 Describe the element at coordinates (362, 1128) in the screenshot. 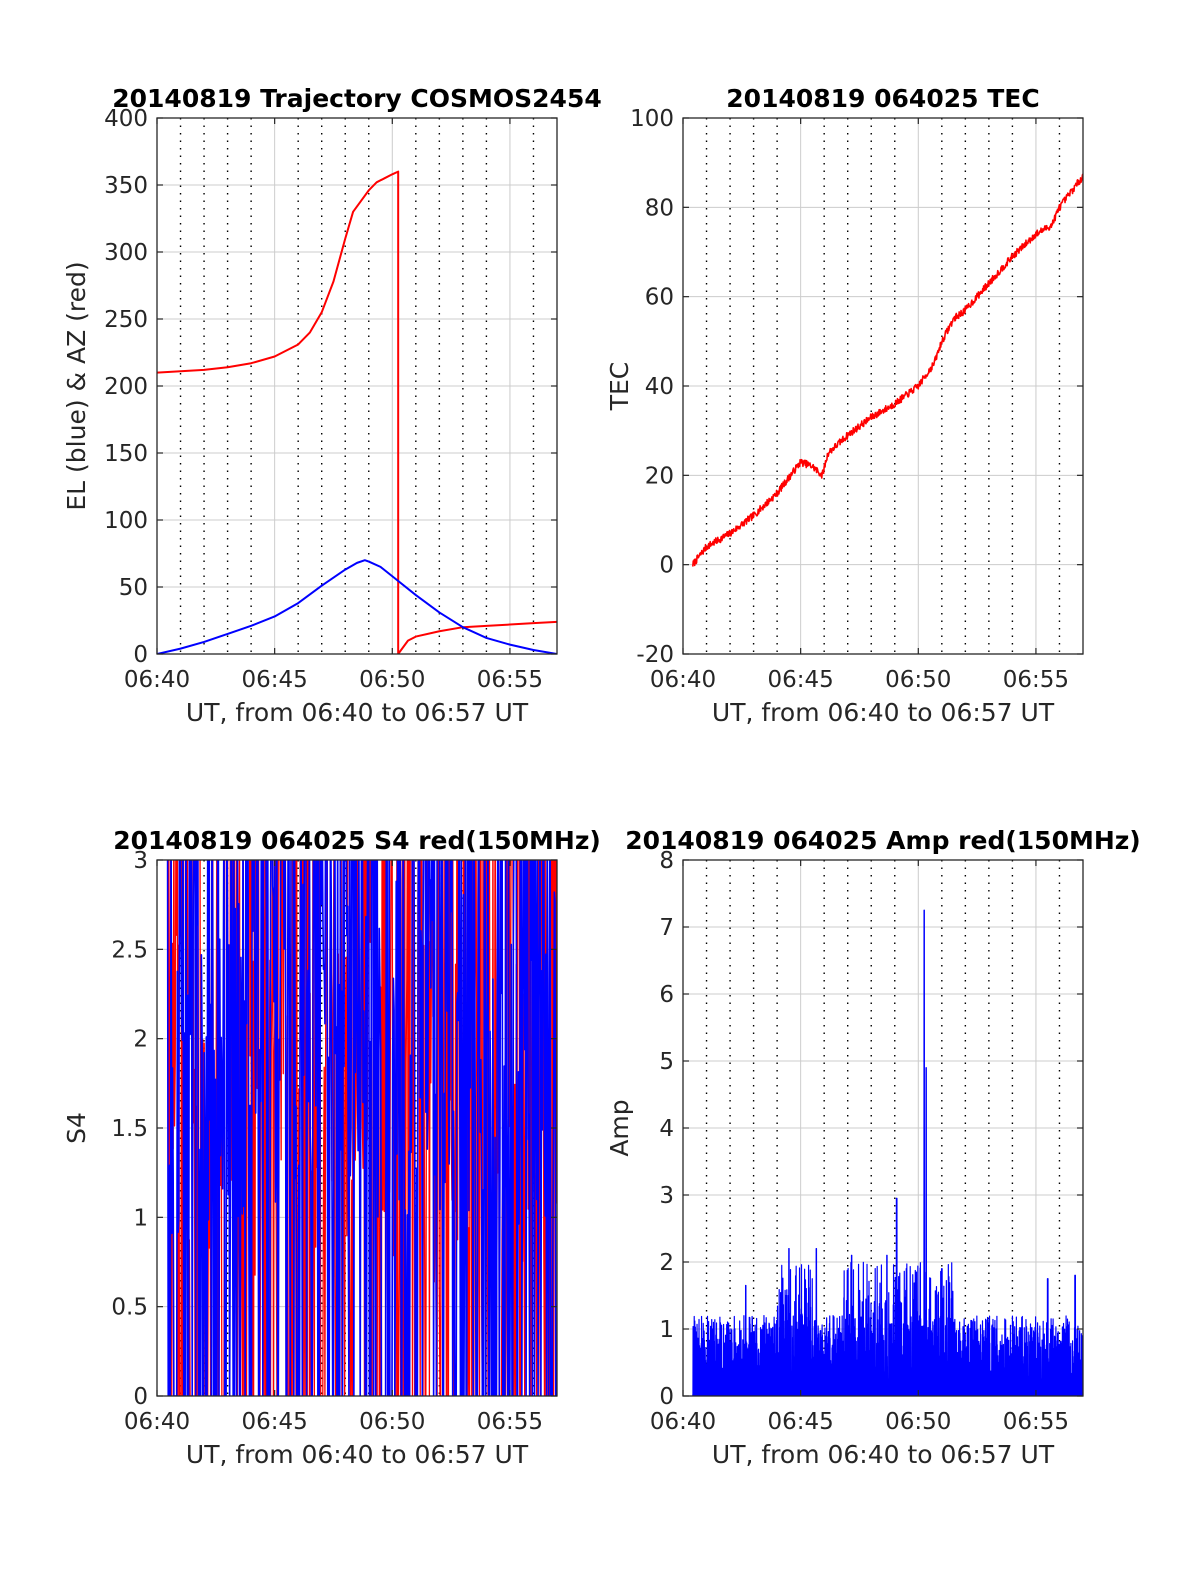

I see `s4-red-series-line` at that location.